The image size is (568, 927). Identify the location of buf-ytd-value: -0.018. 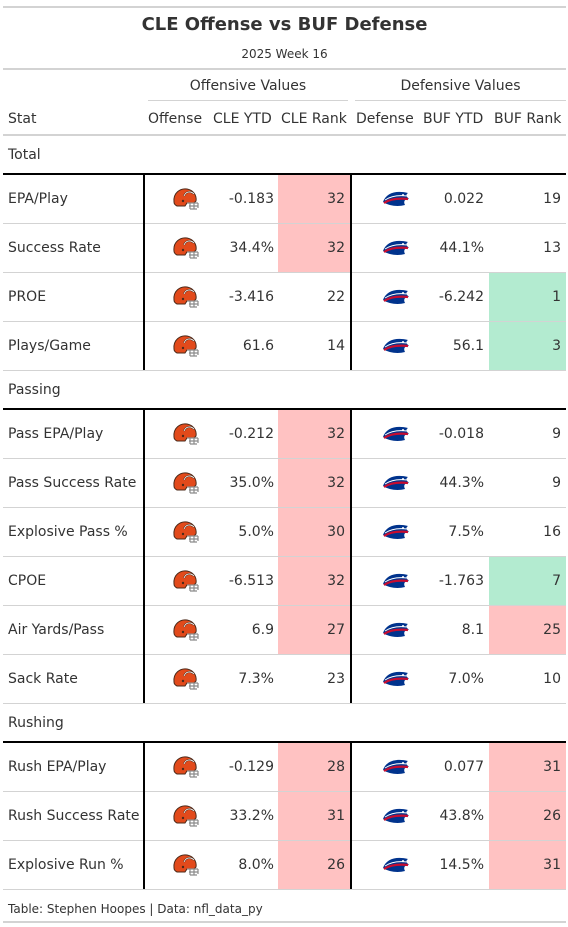
(461, 434).